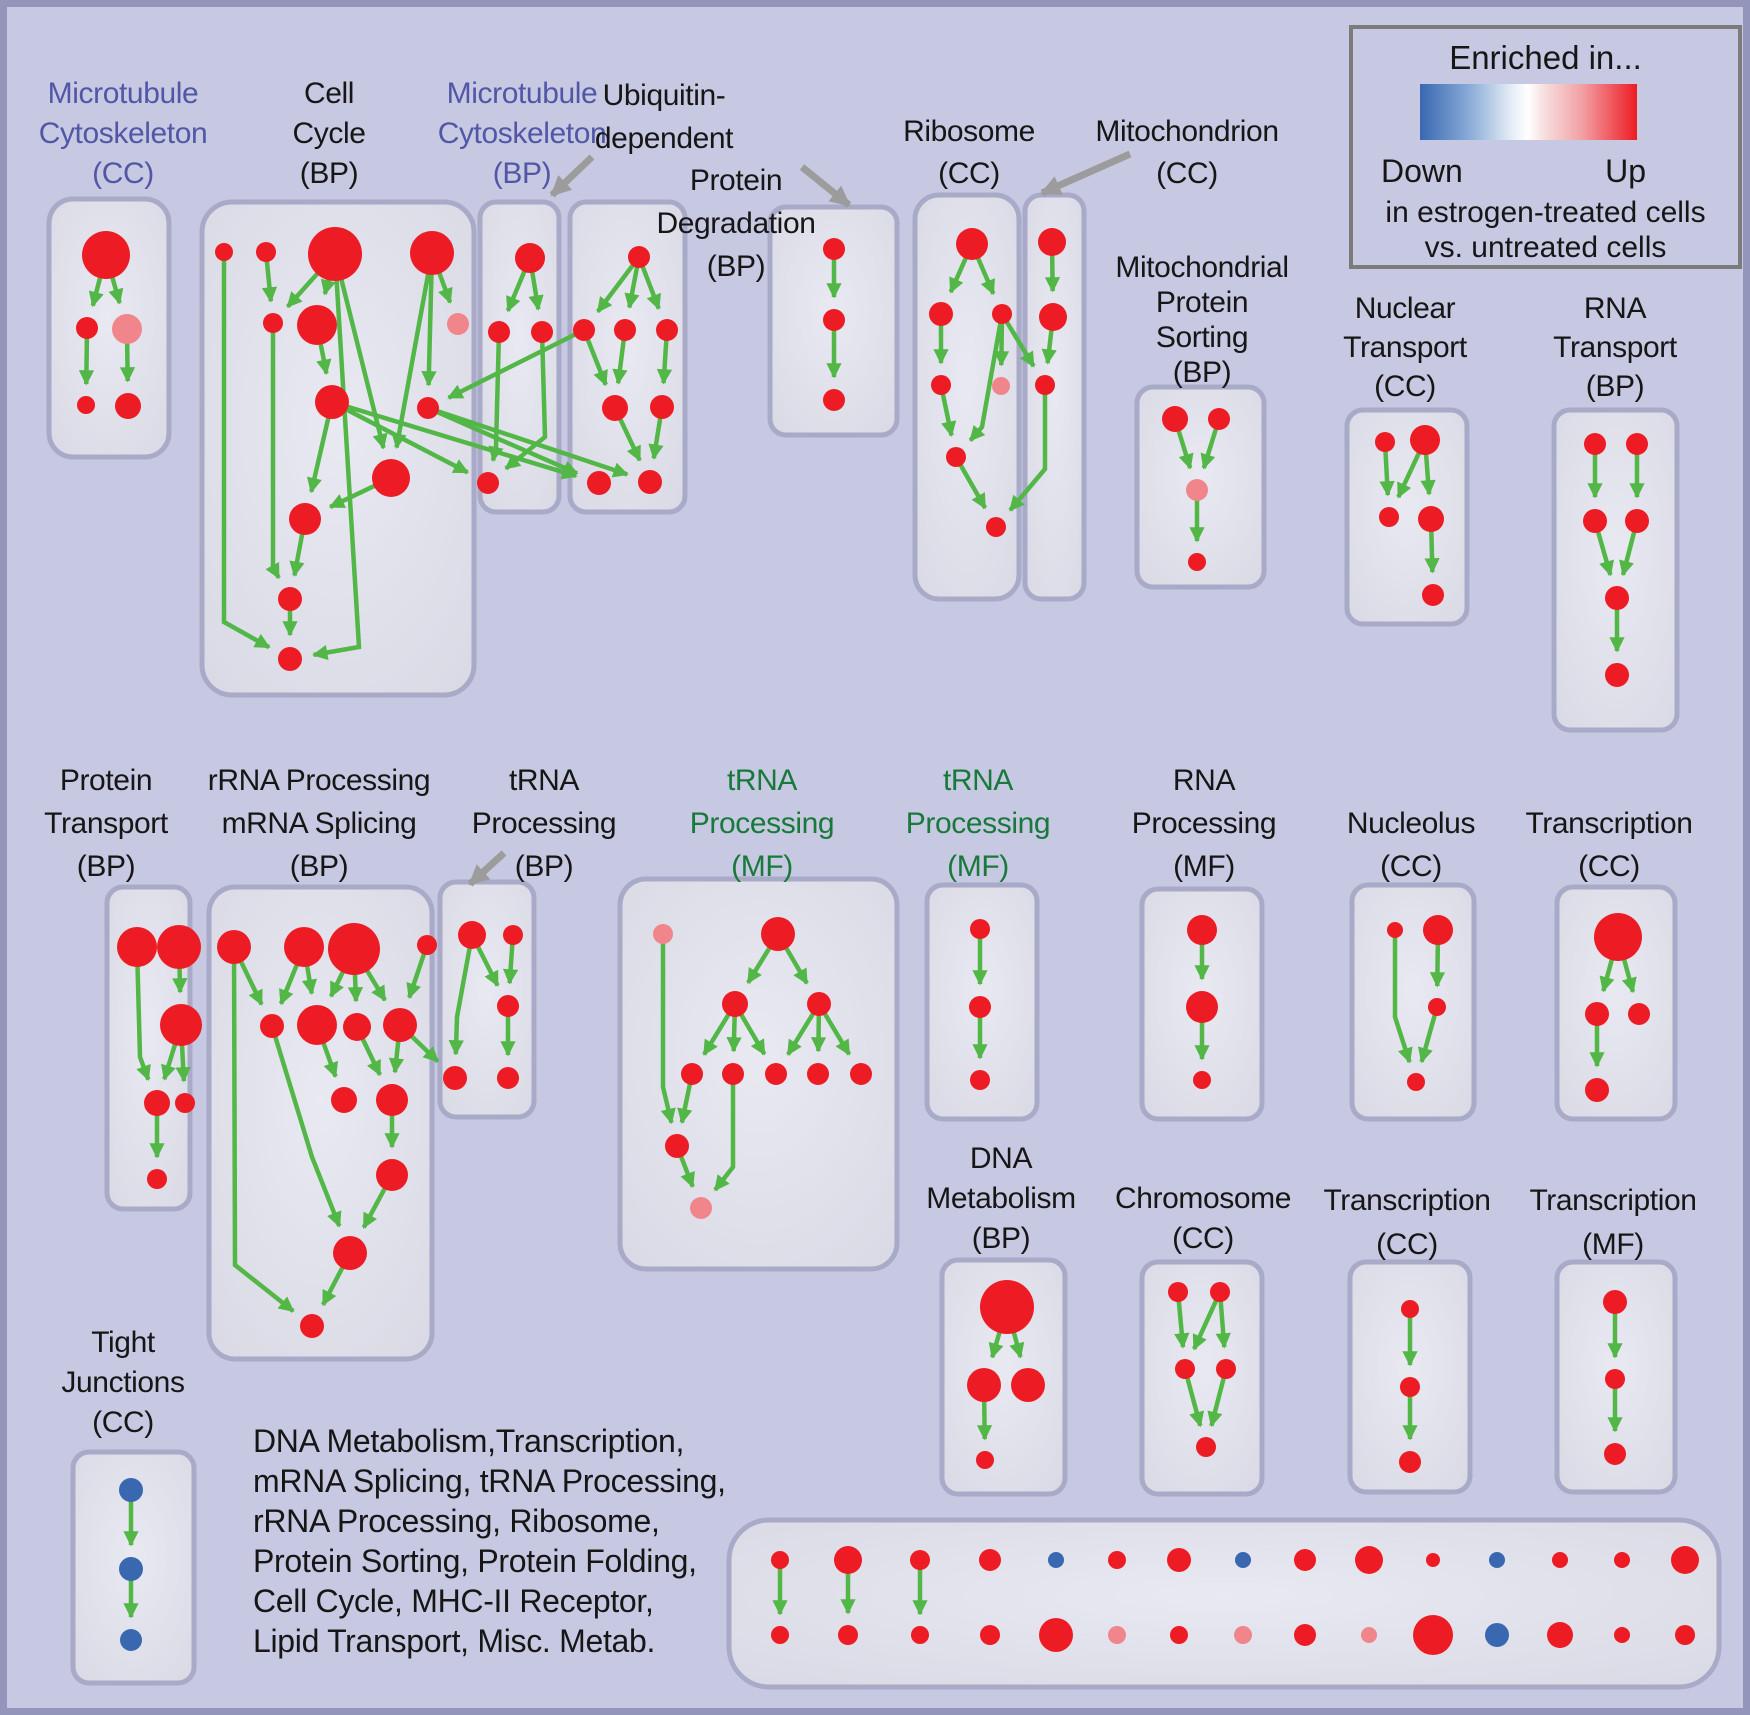 The height and width of the screenshot is (1715, 1750). What do you see at coordinates (109, 328) in the screenshot?
I see `cluster-box-mt_cc` at bounding box center [109, 328].